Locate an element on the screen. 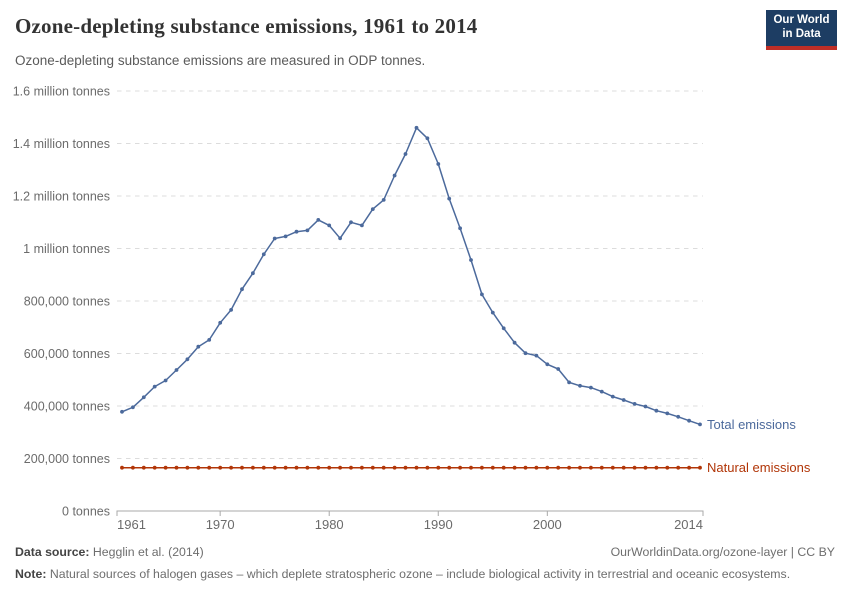 This screenshot has width=850, height=600. y-tick-label: 1 million tonnes is located at coordinates (66, 249).